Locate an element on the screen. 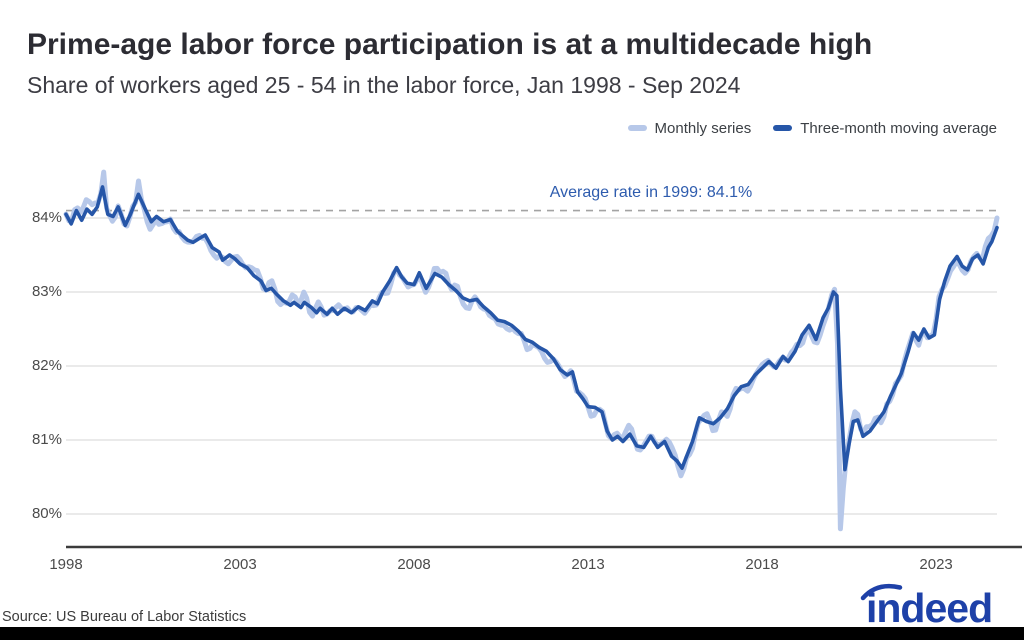  y-axis-tick-label: 84% is located at coordinates (46, 217).